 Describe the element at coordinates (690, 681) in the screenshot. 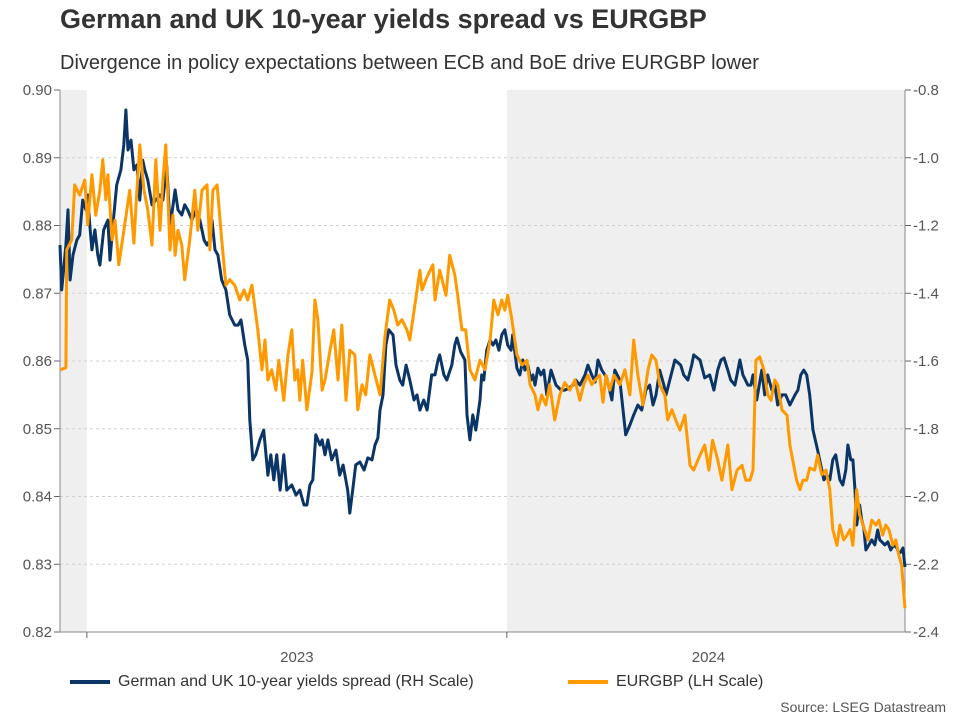

I see `legend-label-eurgbp: EURGBP (LH Scale)` at that location.